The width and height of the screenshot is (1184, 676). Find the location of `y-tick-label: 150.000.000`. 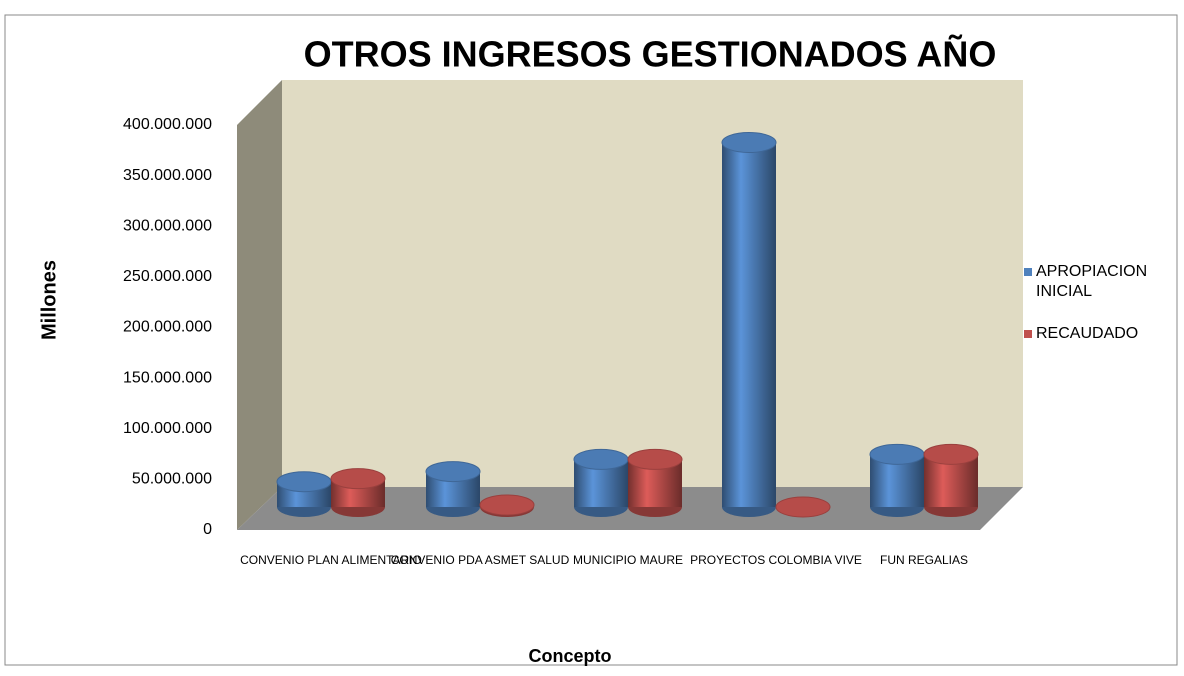

y-tick-label: 150.000.000 is located at coordinates (167, 377).